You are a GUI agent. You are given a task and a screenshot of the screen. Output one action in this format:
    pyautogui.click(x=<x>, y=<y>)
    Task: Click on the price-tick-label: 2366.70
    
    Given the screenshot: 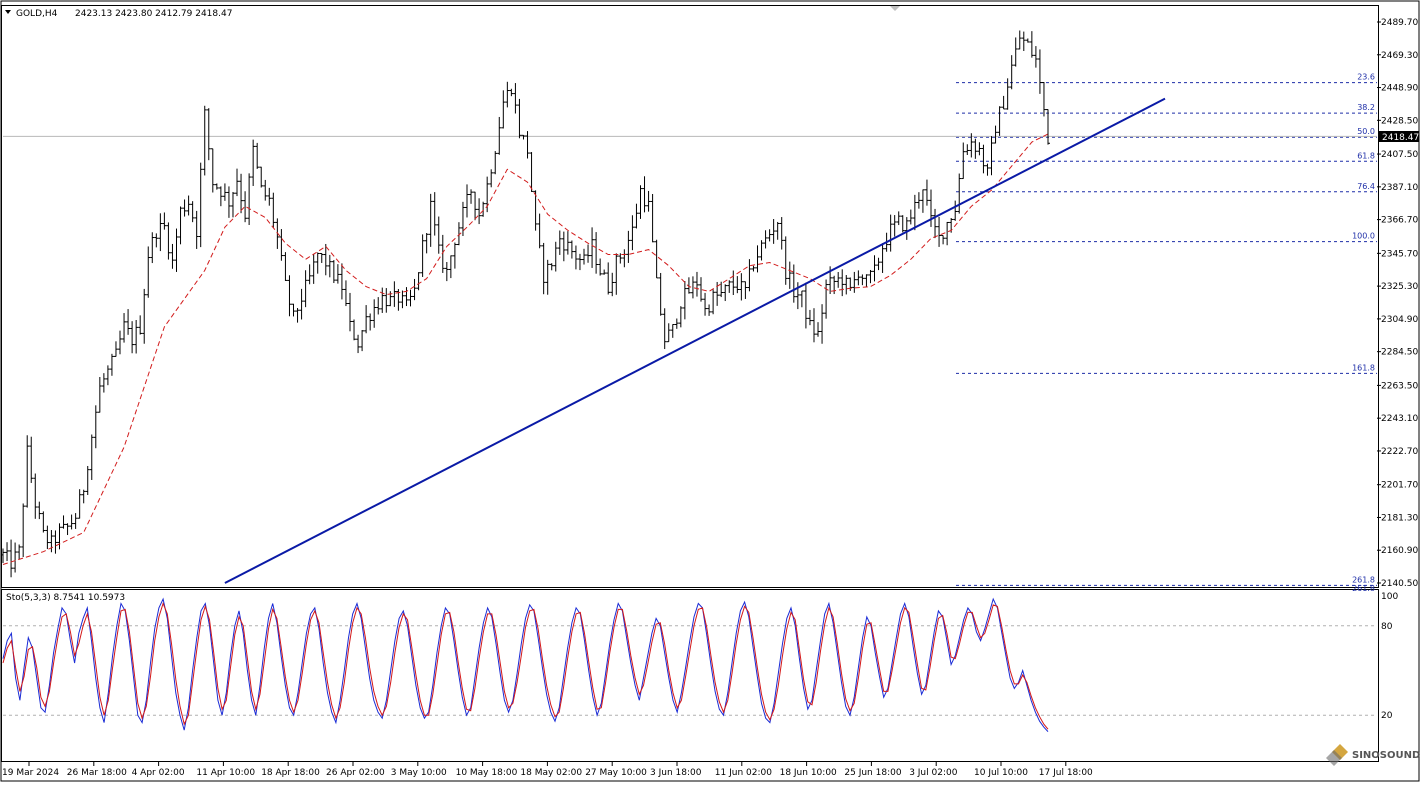 What is the action you would take?
    pyautogui.click(x=1399, y=221)
    